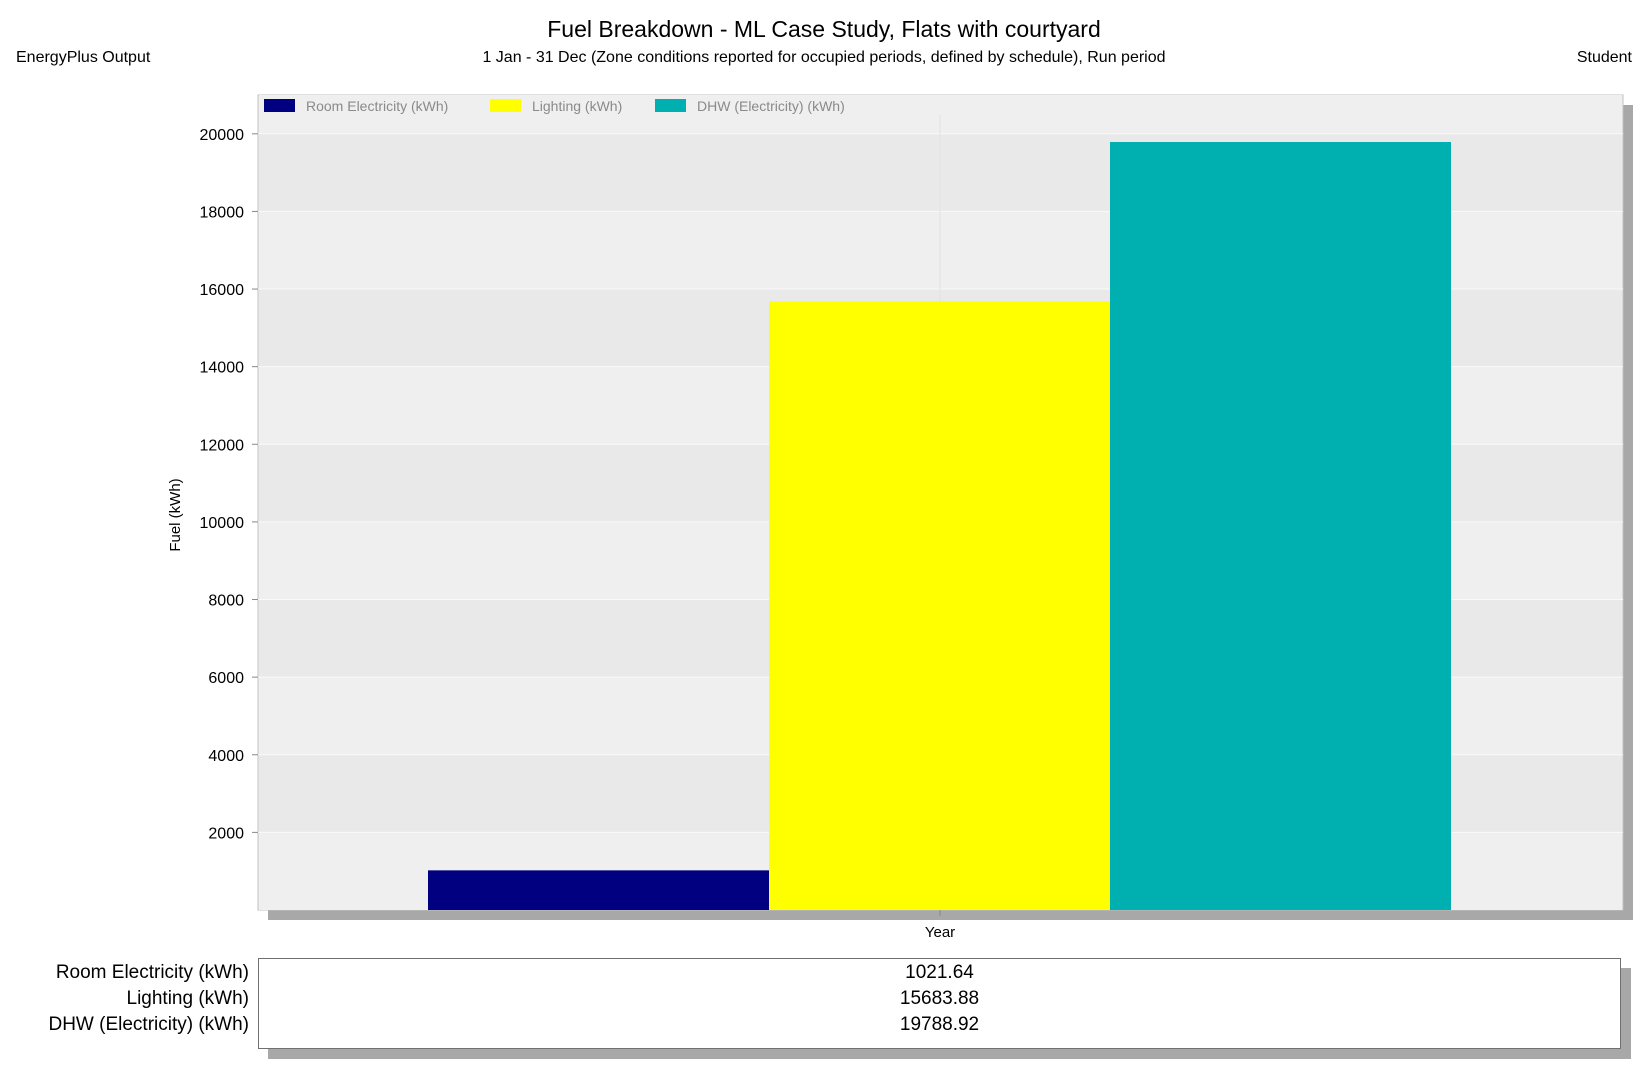  Describe the element at coordinates (83, 57) in the screenshot. I see `source-label: EnergyPlus Output` at that location.